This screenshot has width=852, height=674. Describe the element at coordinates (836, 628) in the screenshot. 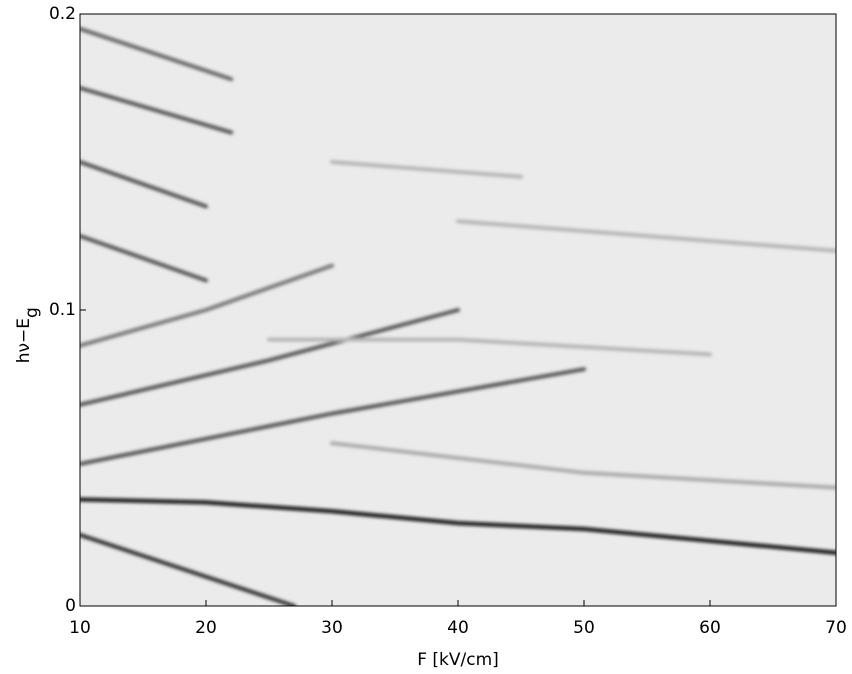

I see `x-tick-label: 70` at that location.